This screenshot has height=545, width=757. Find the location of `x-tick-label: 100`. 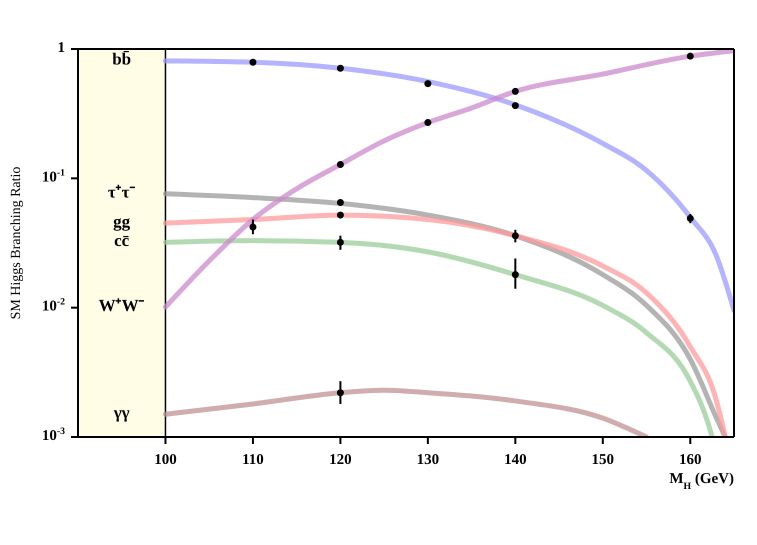

x-tick-label: 100 is located at coordinates (165, 460).